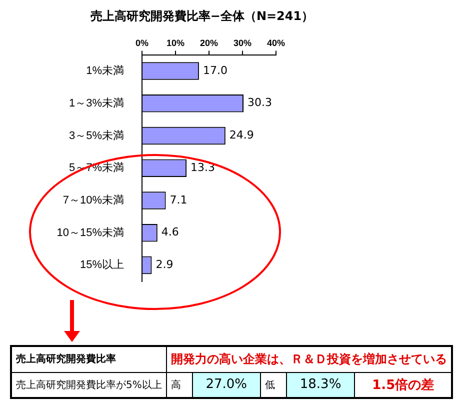  I want to click on text: 1.5倍の差, so click(403, 385).